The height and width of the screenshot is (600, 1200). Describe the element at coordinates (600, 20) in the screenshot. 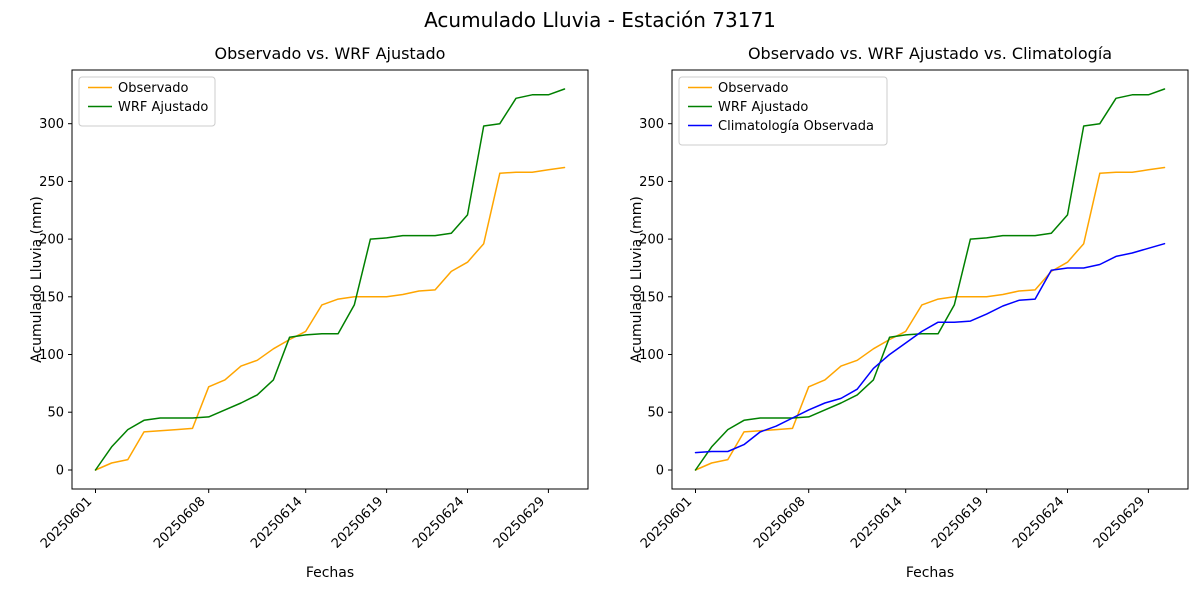

I see `figure-title: Acumulado Lluvia - Estación 73171` at that location.